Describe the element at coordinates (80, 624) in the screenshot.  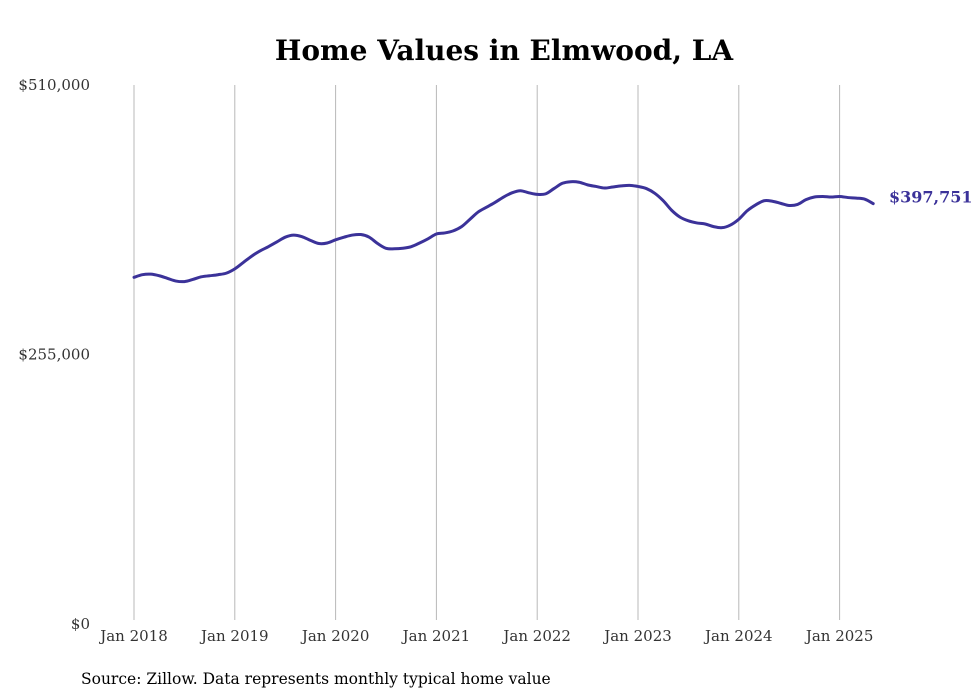
I see `y-tick-label: $0` at that location.